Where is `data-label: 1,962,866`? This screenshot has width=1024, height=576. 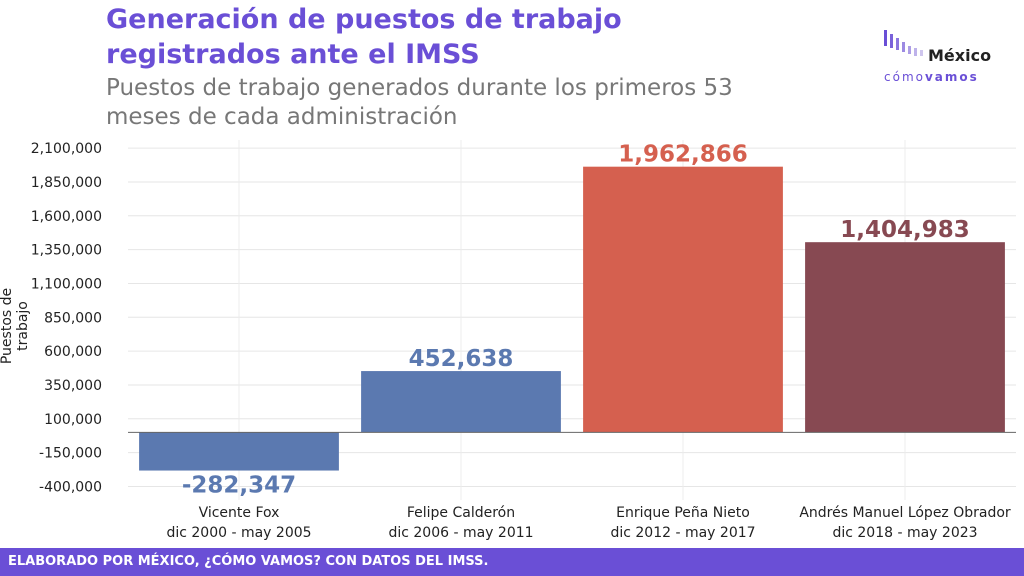
data-label: 1,962,866 is located at coordinates (683, 155).